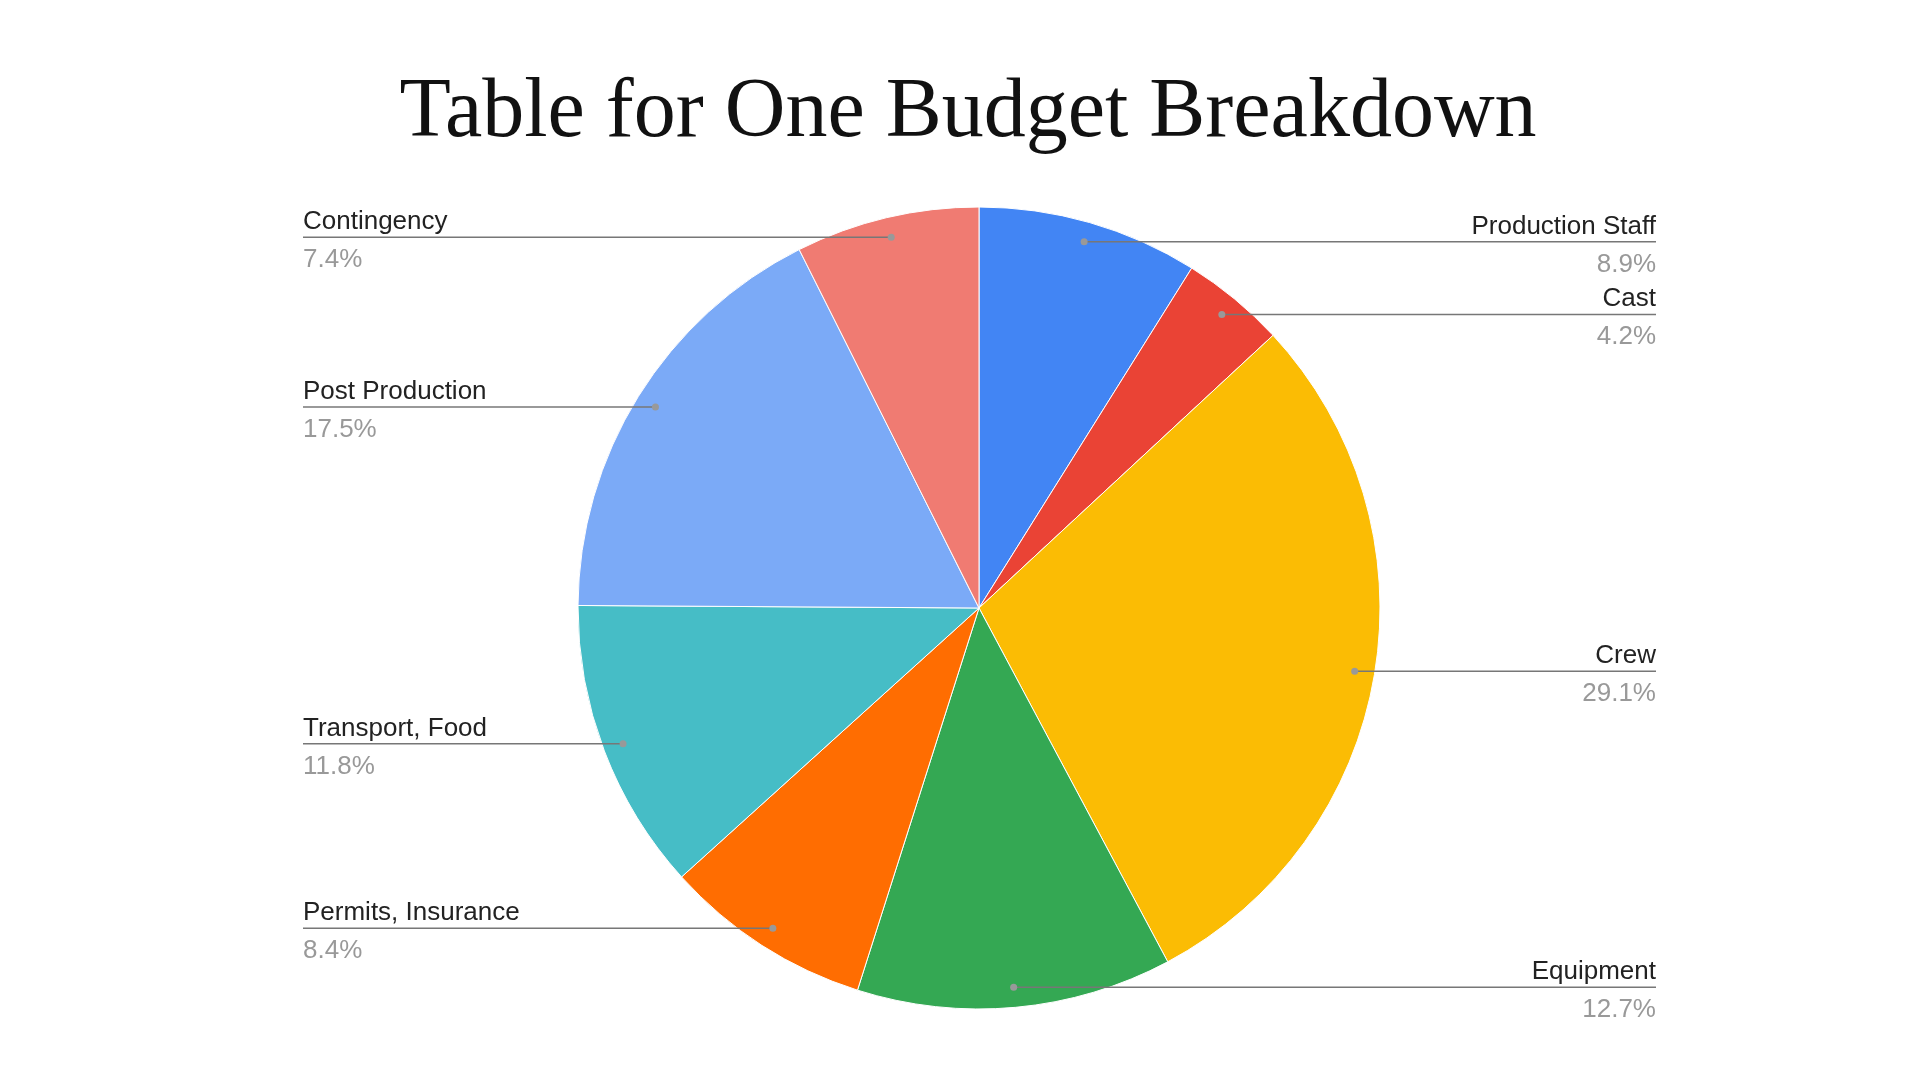 This screenshot has width=1920, height=1080. I want to click on data-label: 4.2%, so click(1626, 335).